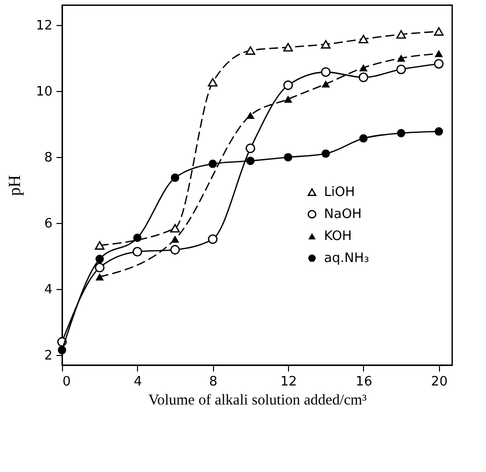 The height and width of the screenshot is (472, 486). Describe the element at coordinates (339, 192) in the screenshot. I see `legend-label: LiOH` at that location.